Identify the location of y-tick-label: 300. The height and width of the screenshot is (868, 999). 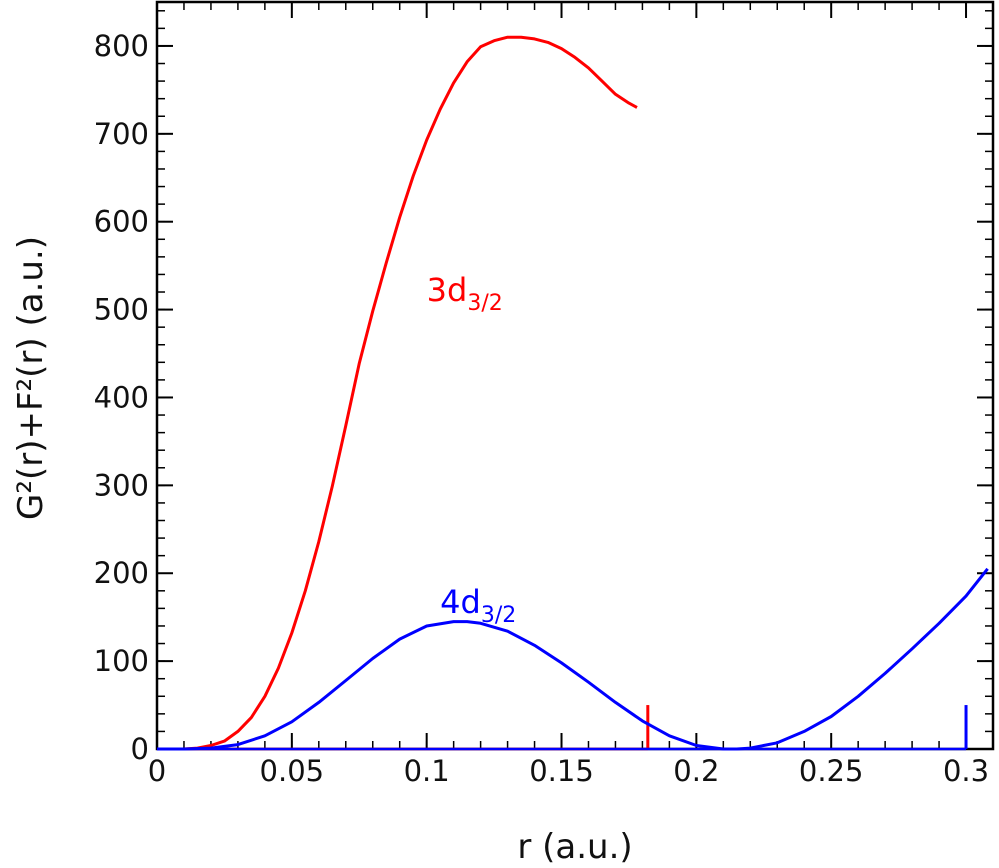
(121, 485).